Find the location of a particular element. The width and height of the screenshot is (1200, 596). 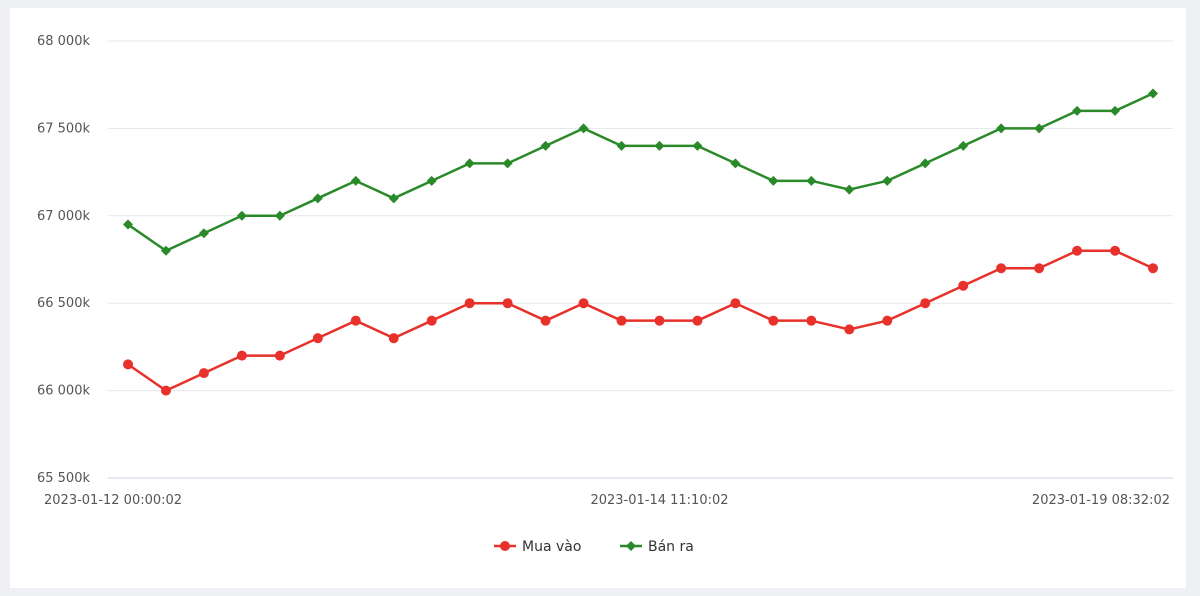

legend-item: Mua vào is located at coordinates (537, 547).